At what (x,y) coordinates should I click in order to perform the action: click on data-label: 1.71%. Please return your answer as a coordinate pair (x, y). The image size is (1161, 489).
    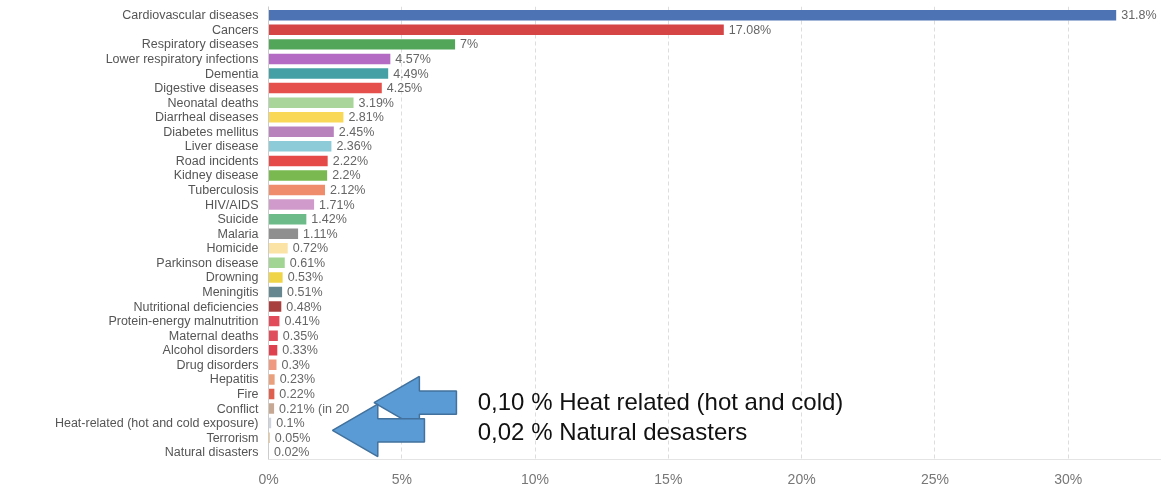
    Looking at the image, I should click on (337, 204).